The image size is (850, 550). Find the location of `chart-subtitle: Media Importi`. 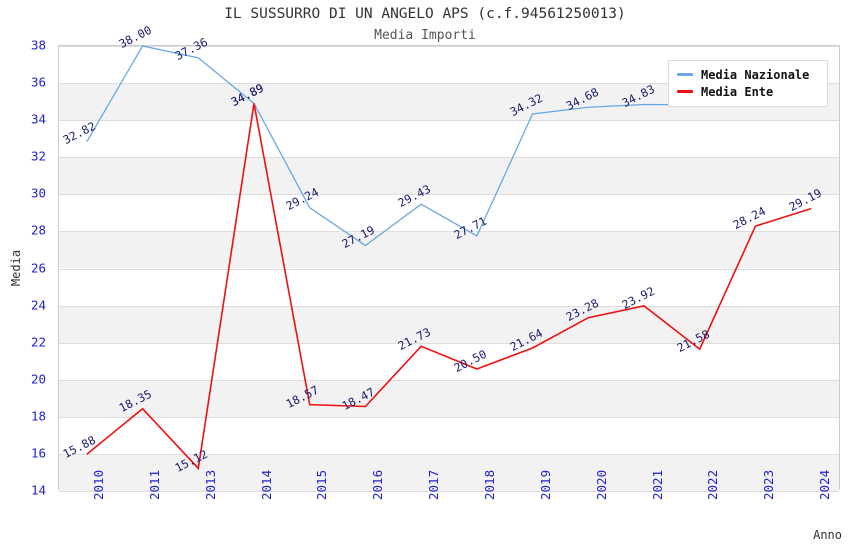

chart-subtitle: Media Importi is located at coordinates (425, 35).